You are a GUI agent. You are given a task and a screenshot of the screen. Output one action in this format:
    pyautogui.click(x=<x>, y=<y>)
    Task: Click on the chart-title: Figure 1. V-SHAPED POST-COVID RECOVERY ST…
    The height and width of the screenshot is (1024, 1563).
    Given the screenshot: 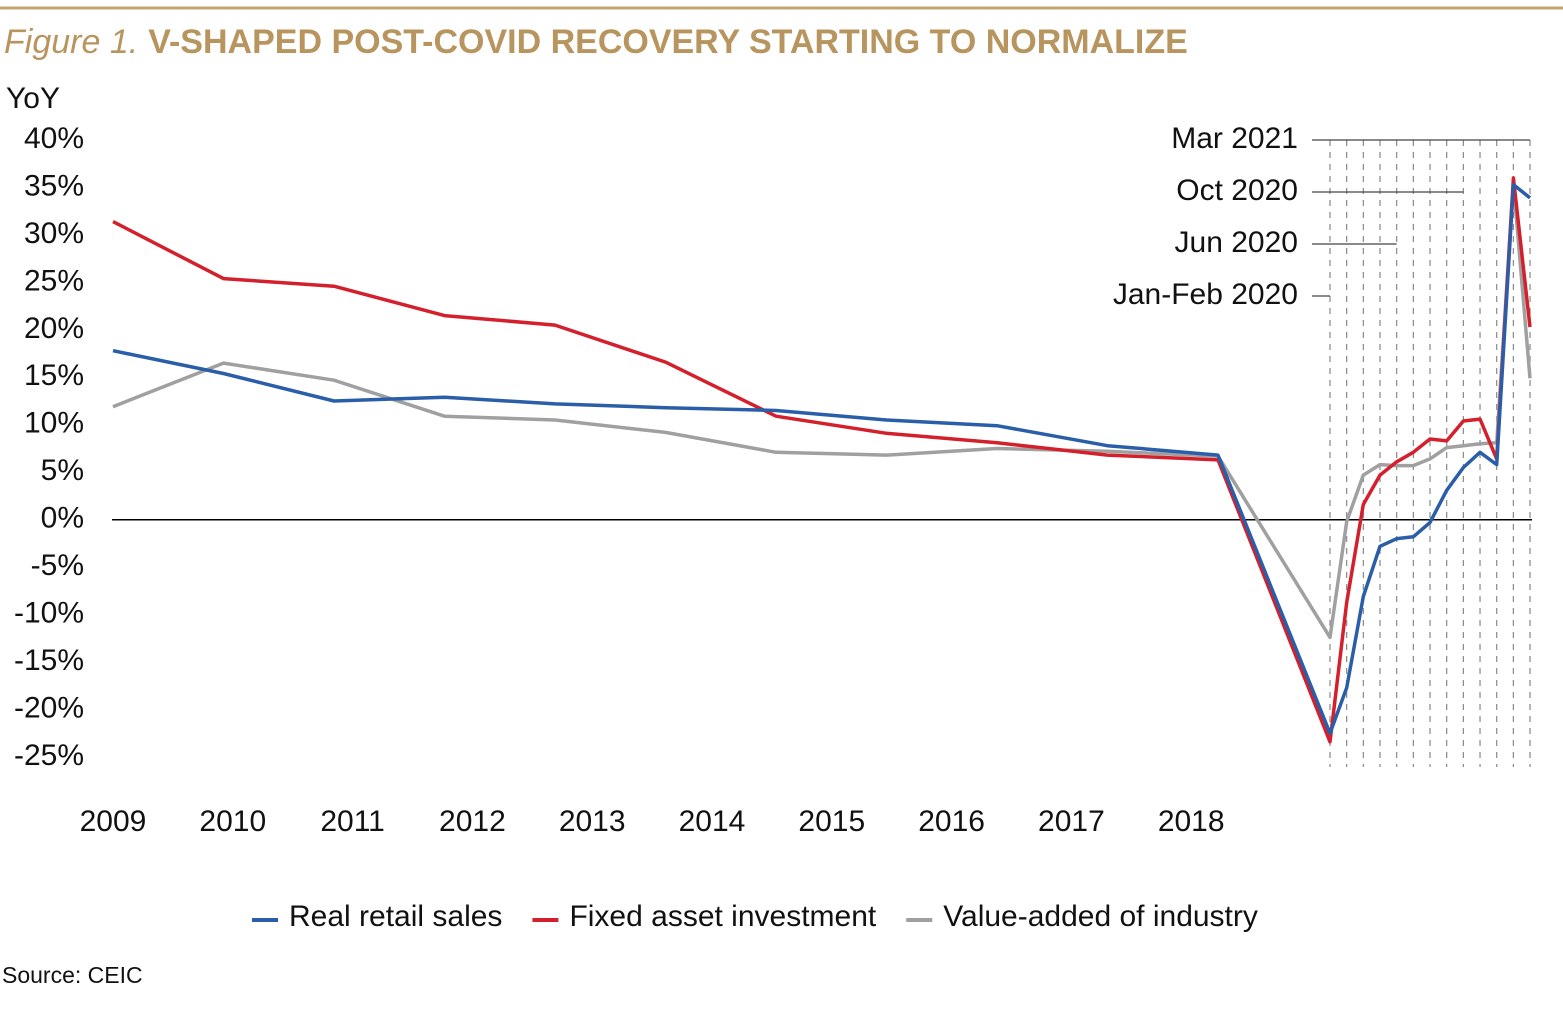 What is the action you would take?
    pyautogui.click(x=596, y=42)
    